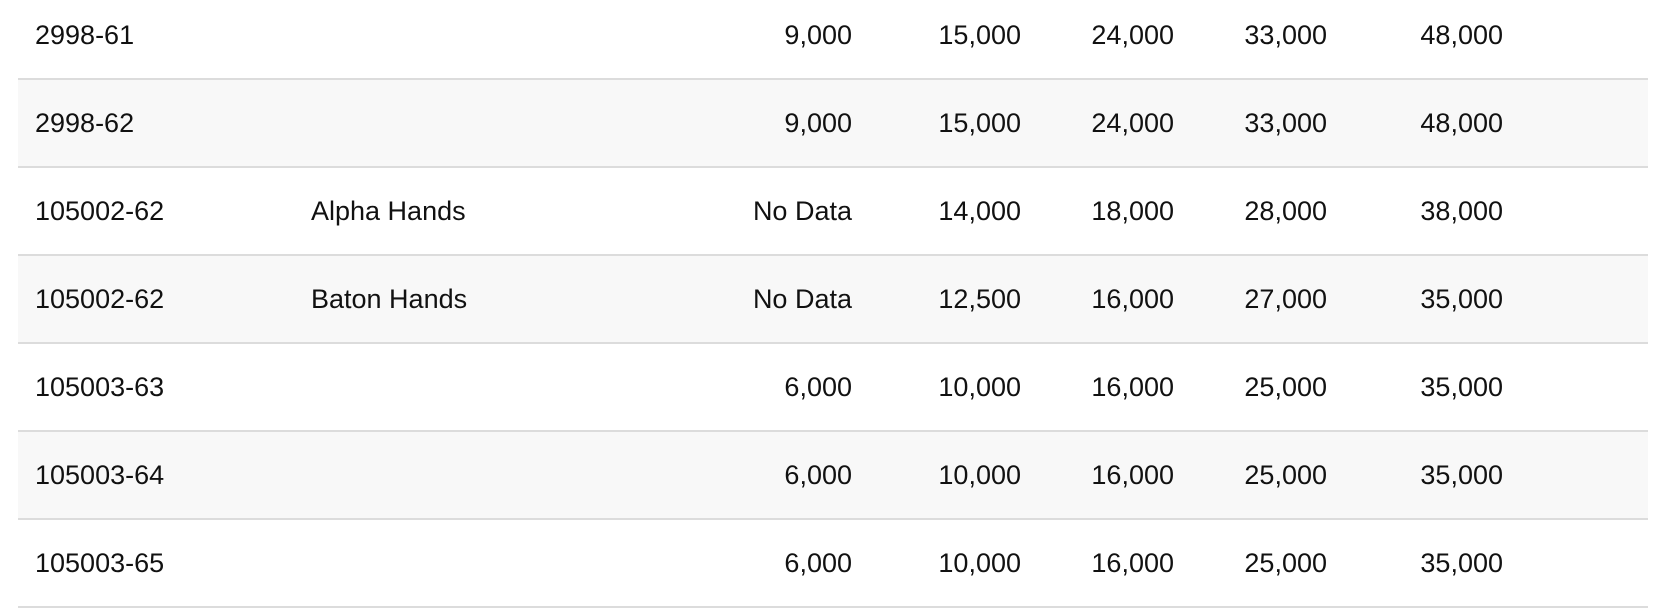 Image resolution: width=1662 pixels, height=608 pixels. I want to click on table-row: 105003-63 6,000 10,000 16,000 25,000 35,000, so click(833, 388).